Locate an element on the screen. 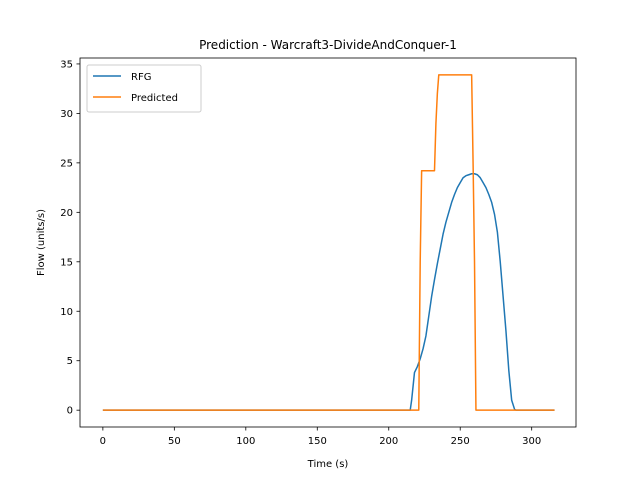  x-tick-label: 100 is located at coordinates (245, 441).